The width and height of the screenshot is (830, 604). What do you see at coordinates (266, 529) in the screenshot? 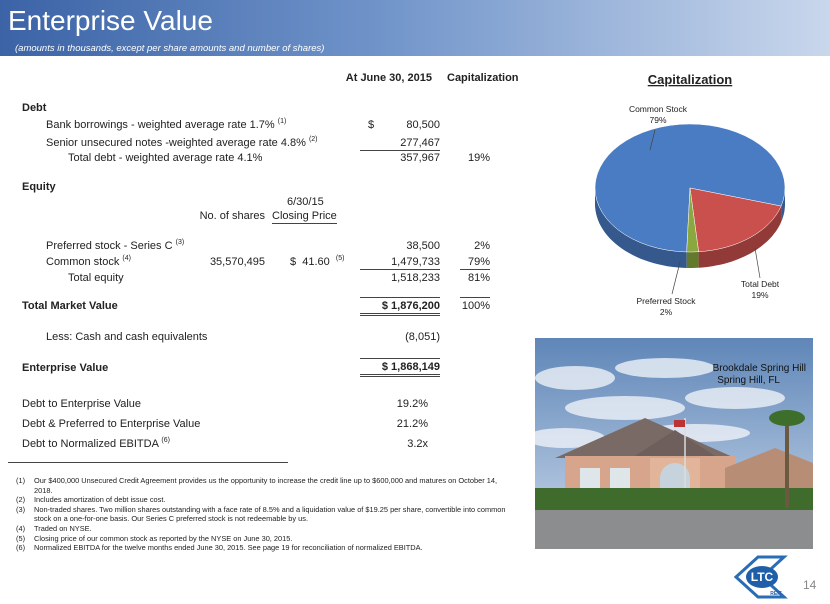
I see `footnote: (4) Traded on NYSE.` at bounding box center [266, 529].